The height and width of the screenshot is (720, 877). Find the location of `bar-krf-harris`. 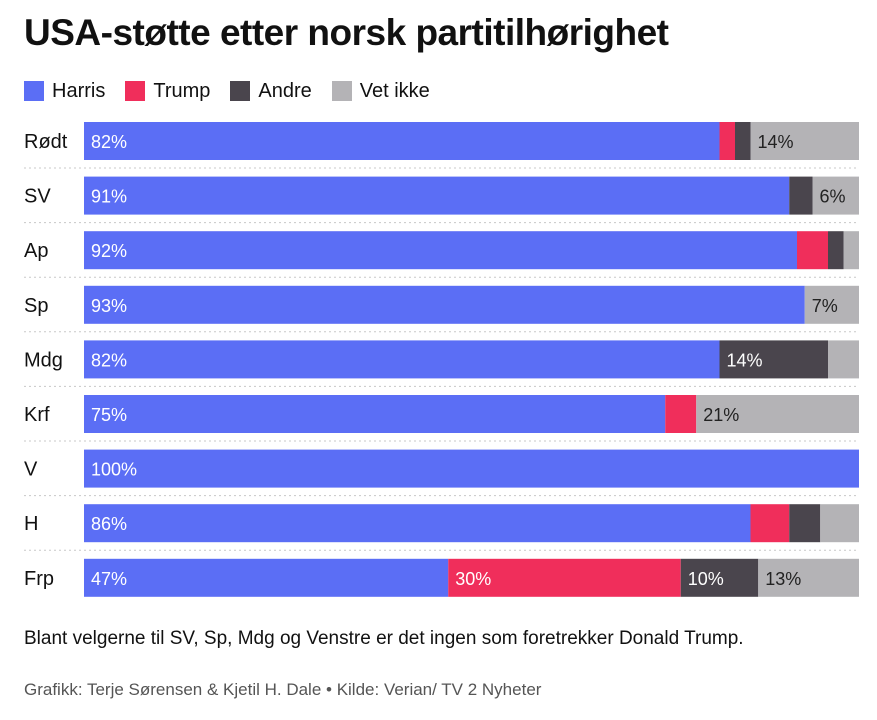

bar-krf-harris is located at coordinates (375, 414).